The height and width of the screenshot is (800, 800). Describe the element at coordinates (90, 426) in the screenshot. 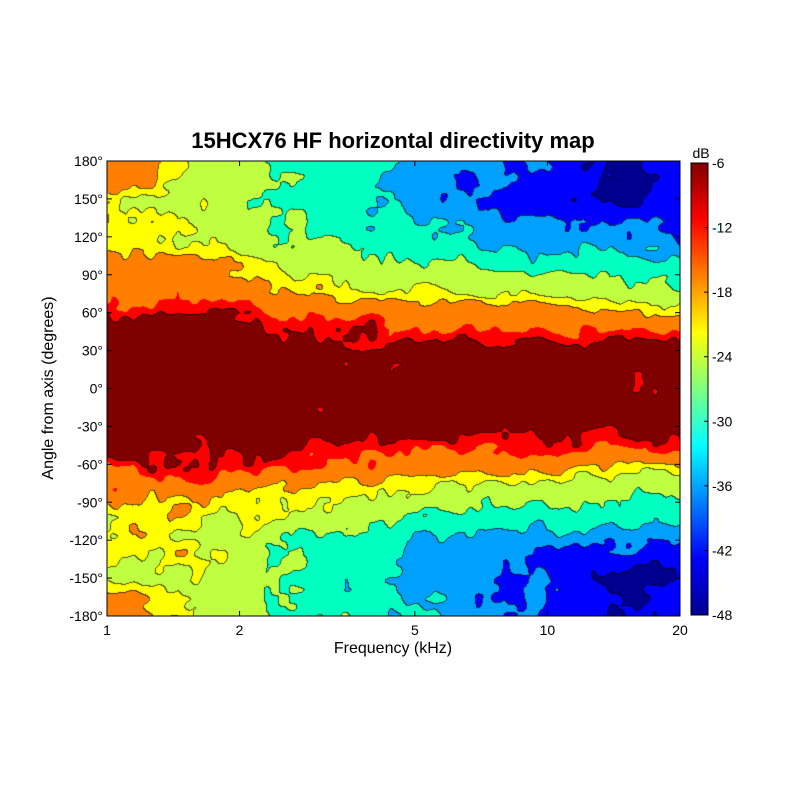

I see `y-tick-label: -30°` at that location.